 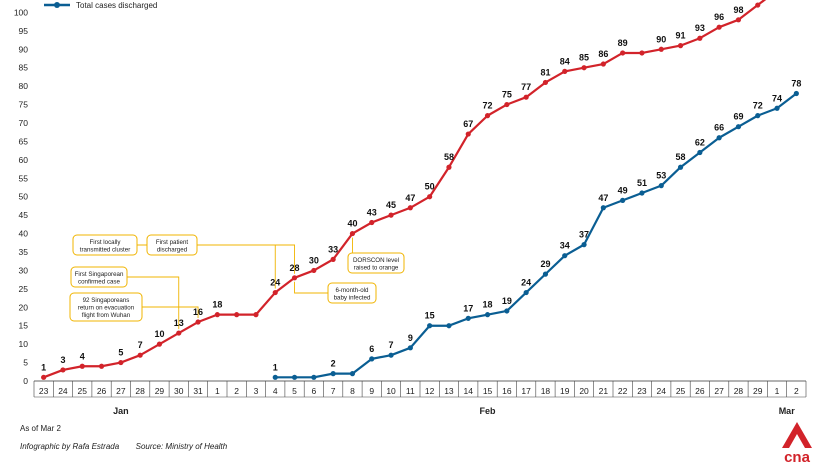 I want to click on y-tick-label: 55, so click(x=24, y=178).